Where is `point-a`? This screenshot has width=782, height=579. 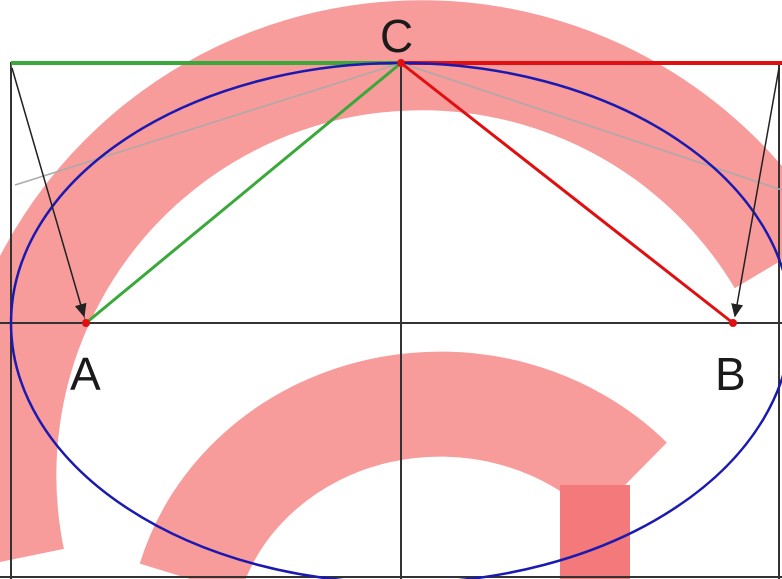 point-a is located at coordinates (86, 323).